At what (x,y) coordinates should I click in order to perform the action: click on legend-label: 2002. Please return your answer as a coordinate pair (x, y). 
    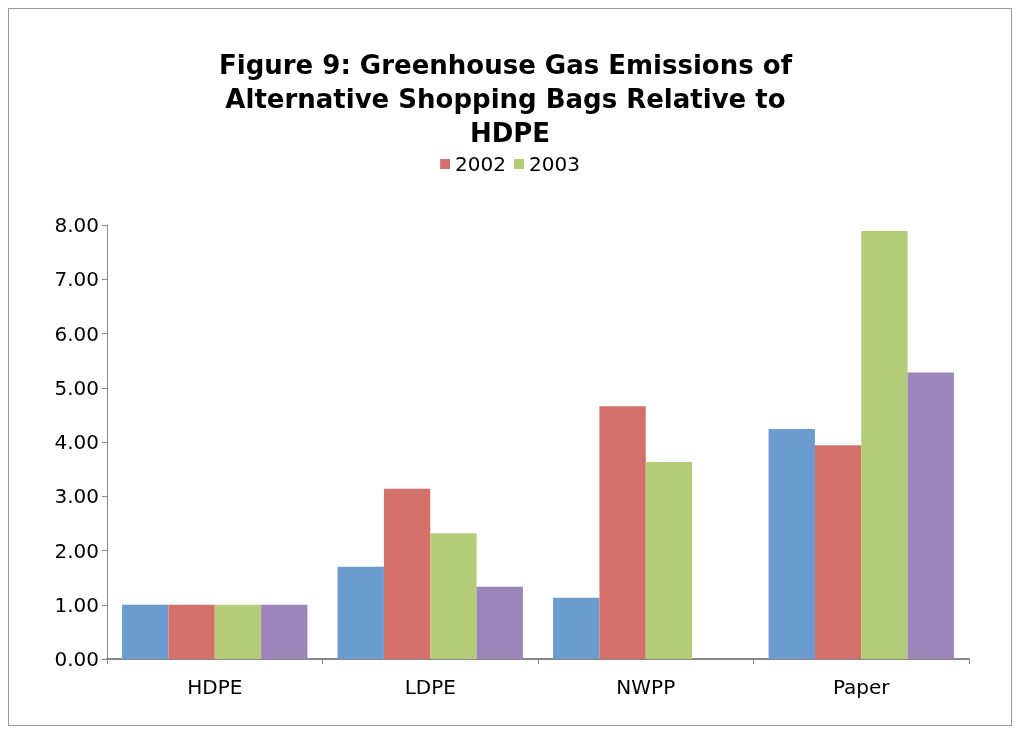
    Looking at the image, I should click on (481, 164).